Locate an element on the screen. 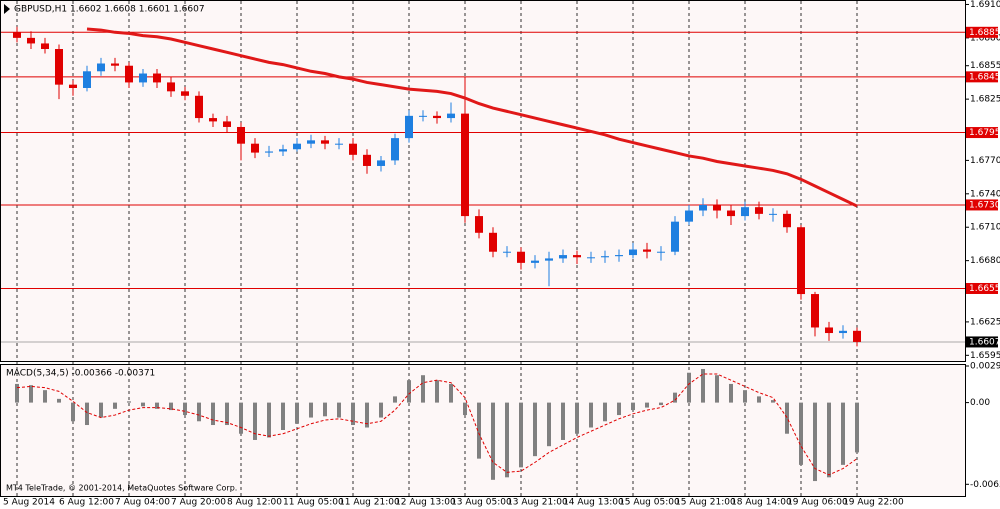 Image resolution: width=1000 pixels, height=509 pixels. level-label: 1.6845 is located at coordinates (984, 77).